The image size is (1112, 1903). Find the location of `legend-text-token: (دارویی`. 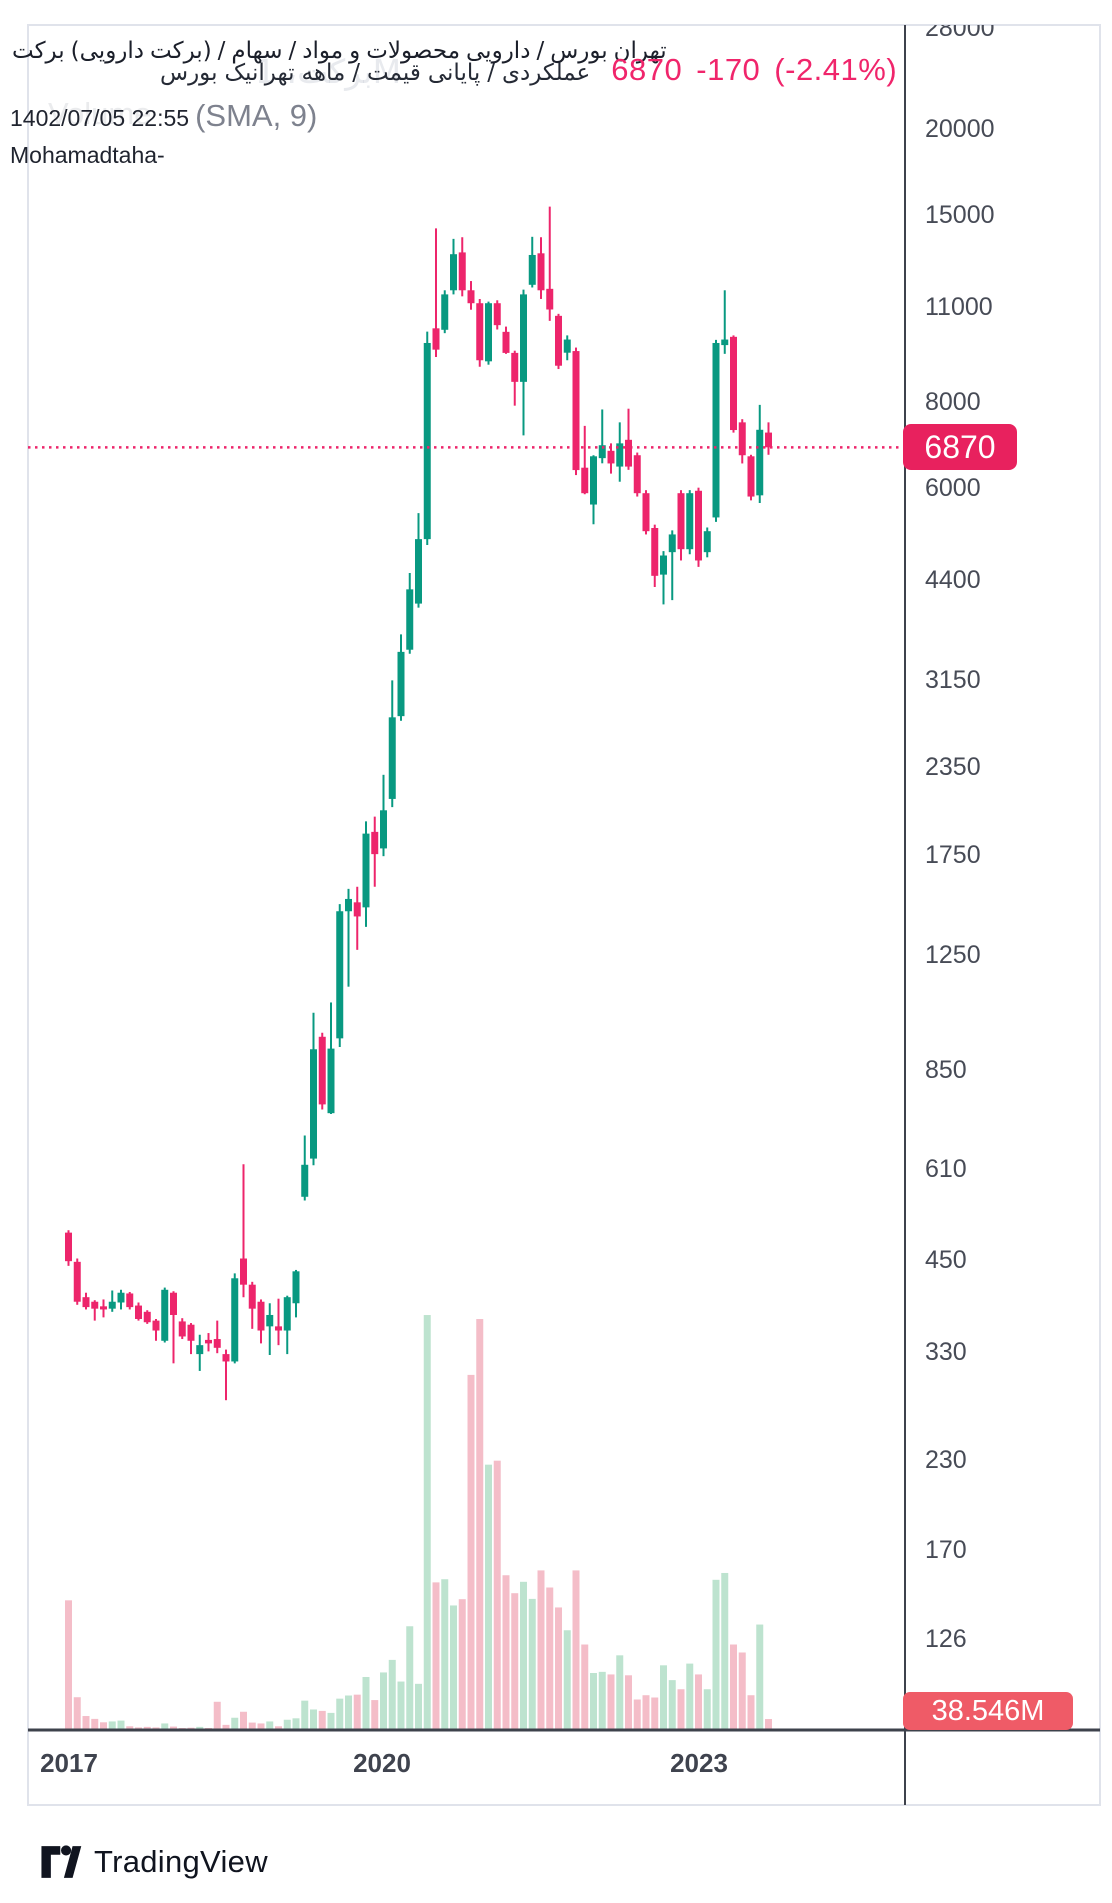

legend-text-token: (دارویی is located at coordinates (107, 51).